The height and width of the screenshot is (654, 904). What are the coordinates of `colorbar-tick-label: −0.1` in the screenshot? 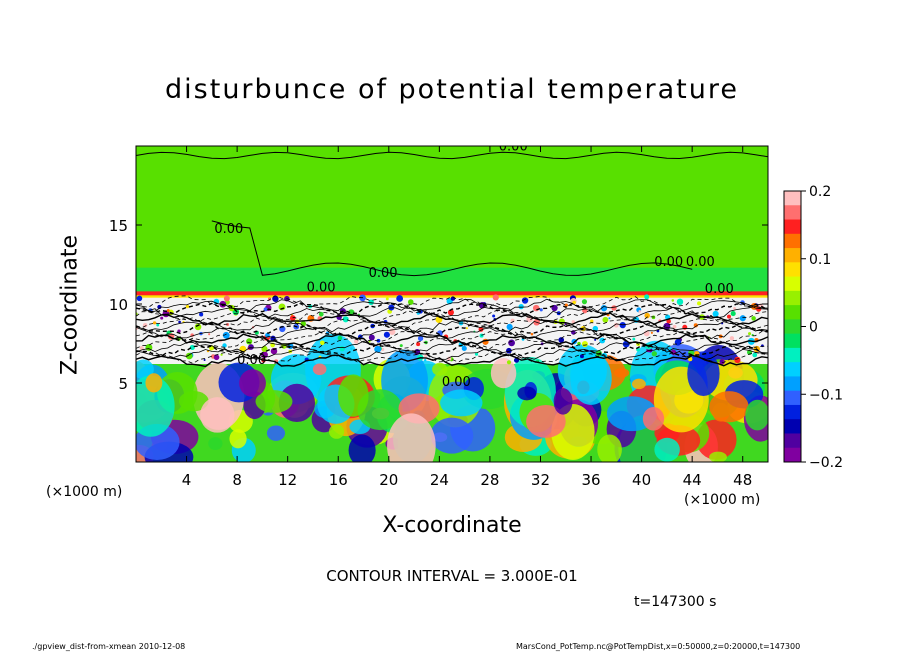 It's located at (826, 395).